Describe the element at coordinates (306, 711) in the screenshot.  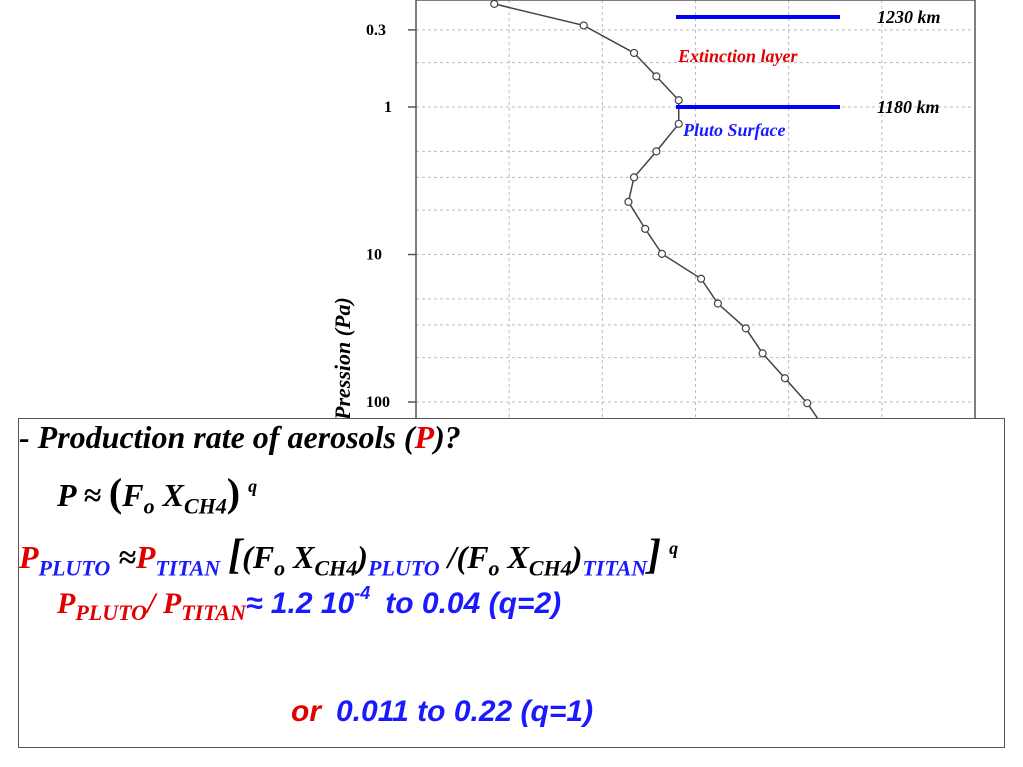
I see `or-word: or` at that location.